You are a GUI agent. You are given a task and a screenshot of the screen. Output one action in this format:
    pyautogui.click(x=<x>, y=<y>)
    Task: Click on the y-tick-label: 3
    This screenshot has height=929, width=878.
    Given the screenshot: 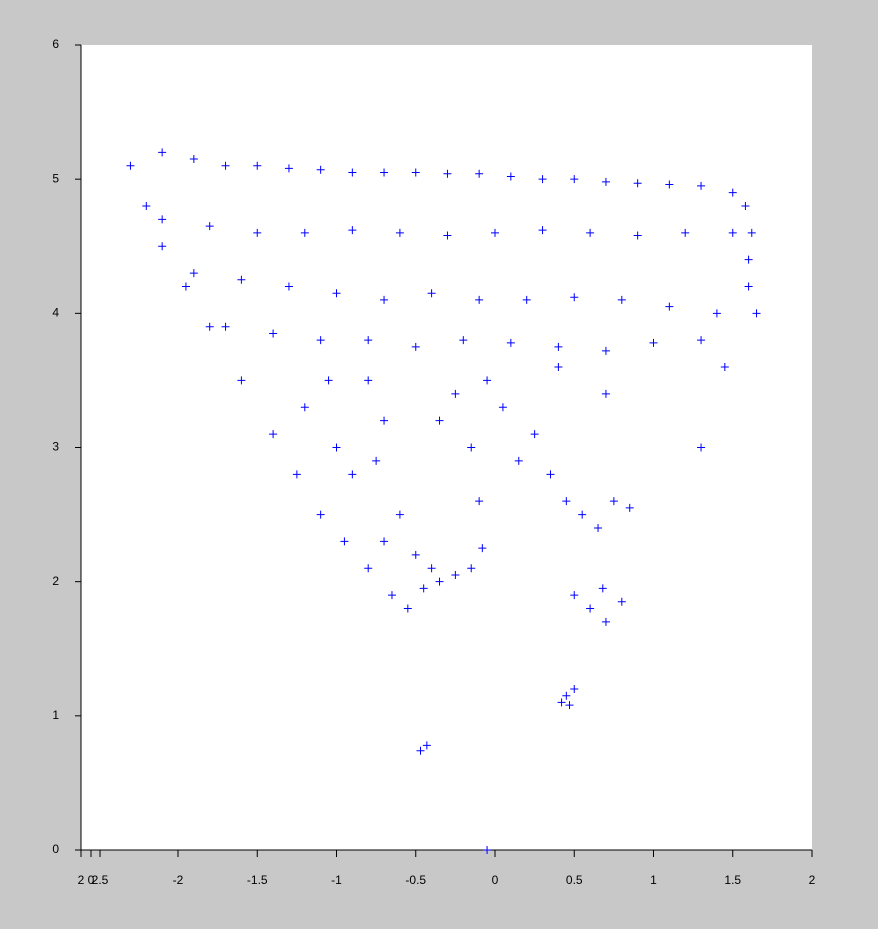 What is the action you would take?
    pyautogui.click(x=55, y=447)
    